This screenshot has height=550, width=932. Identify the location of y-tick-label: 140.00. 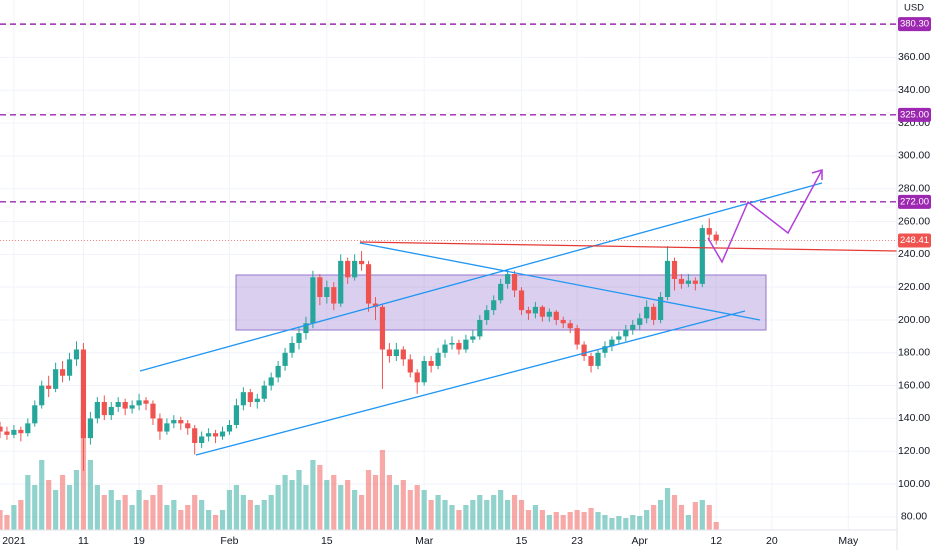
(914, 418).